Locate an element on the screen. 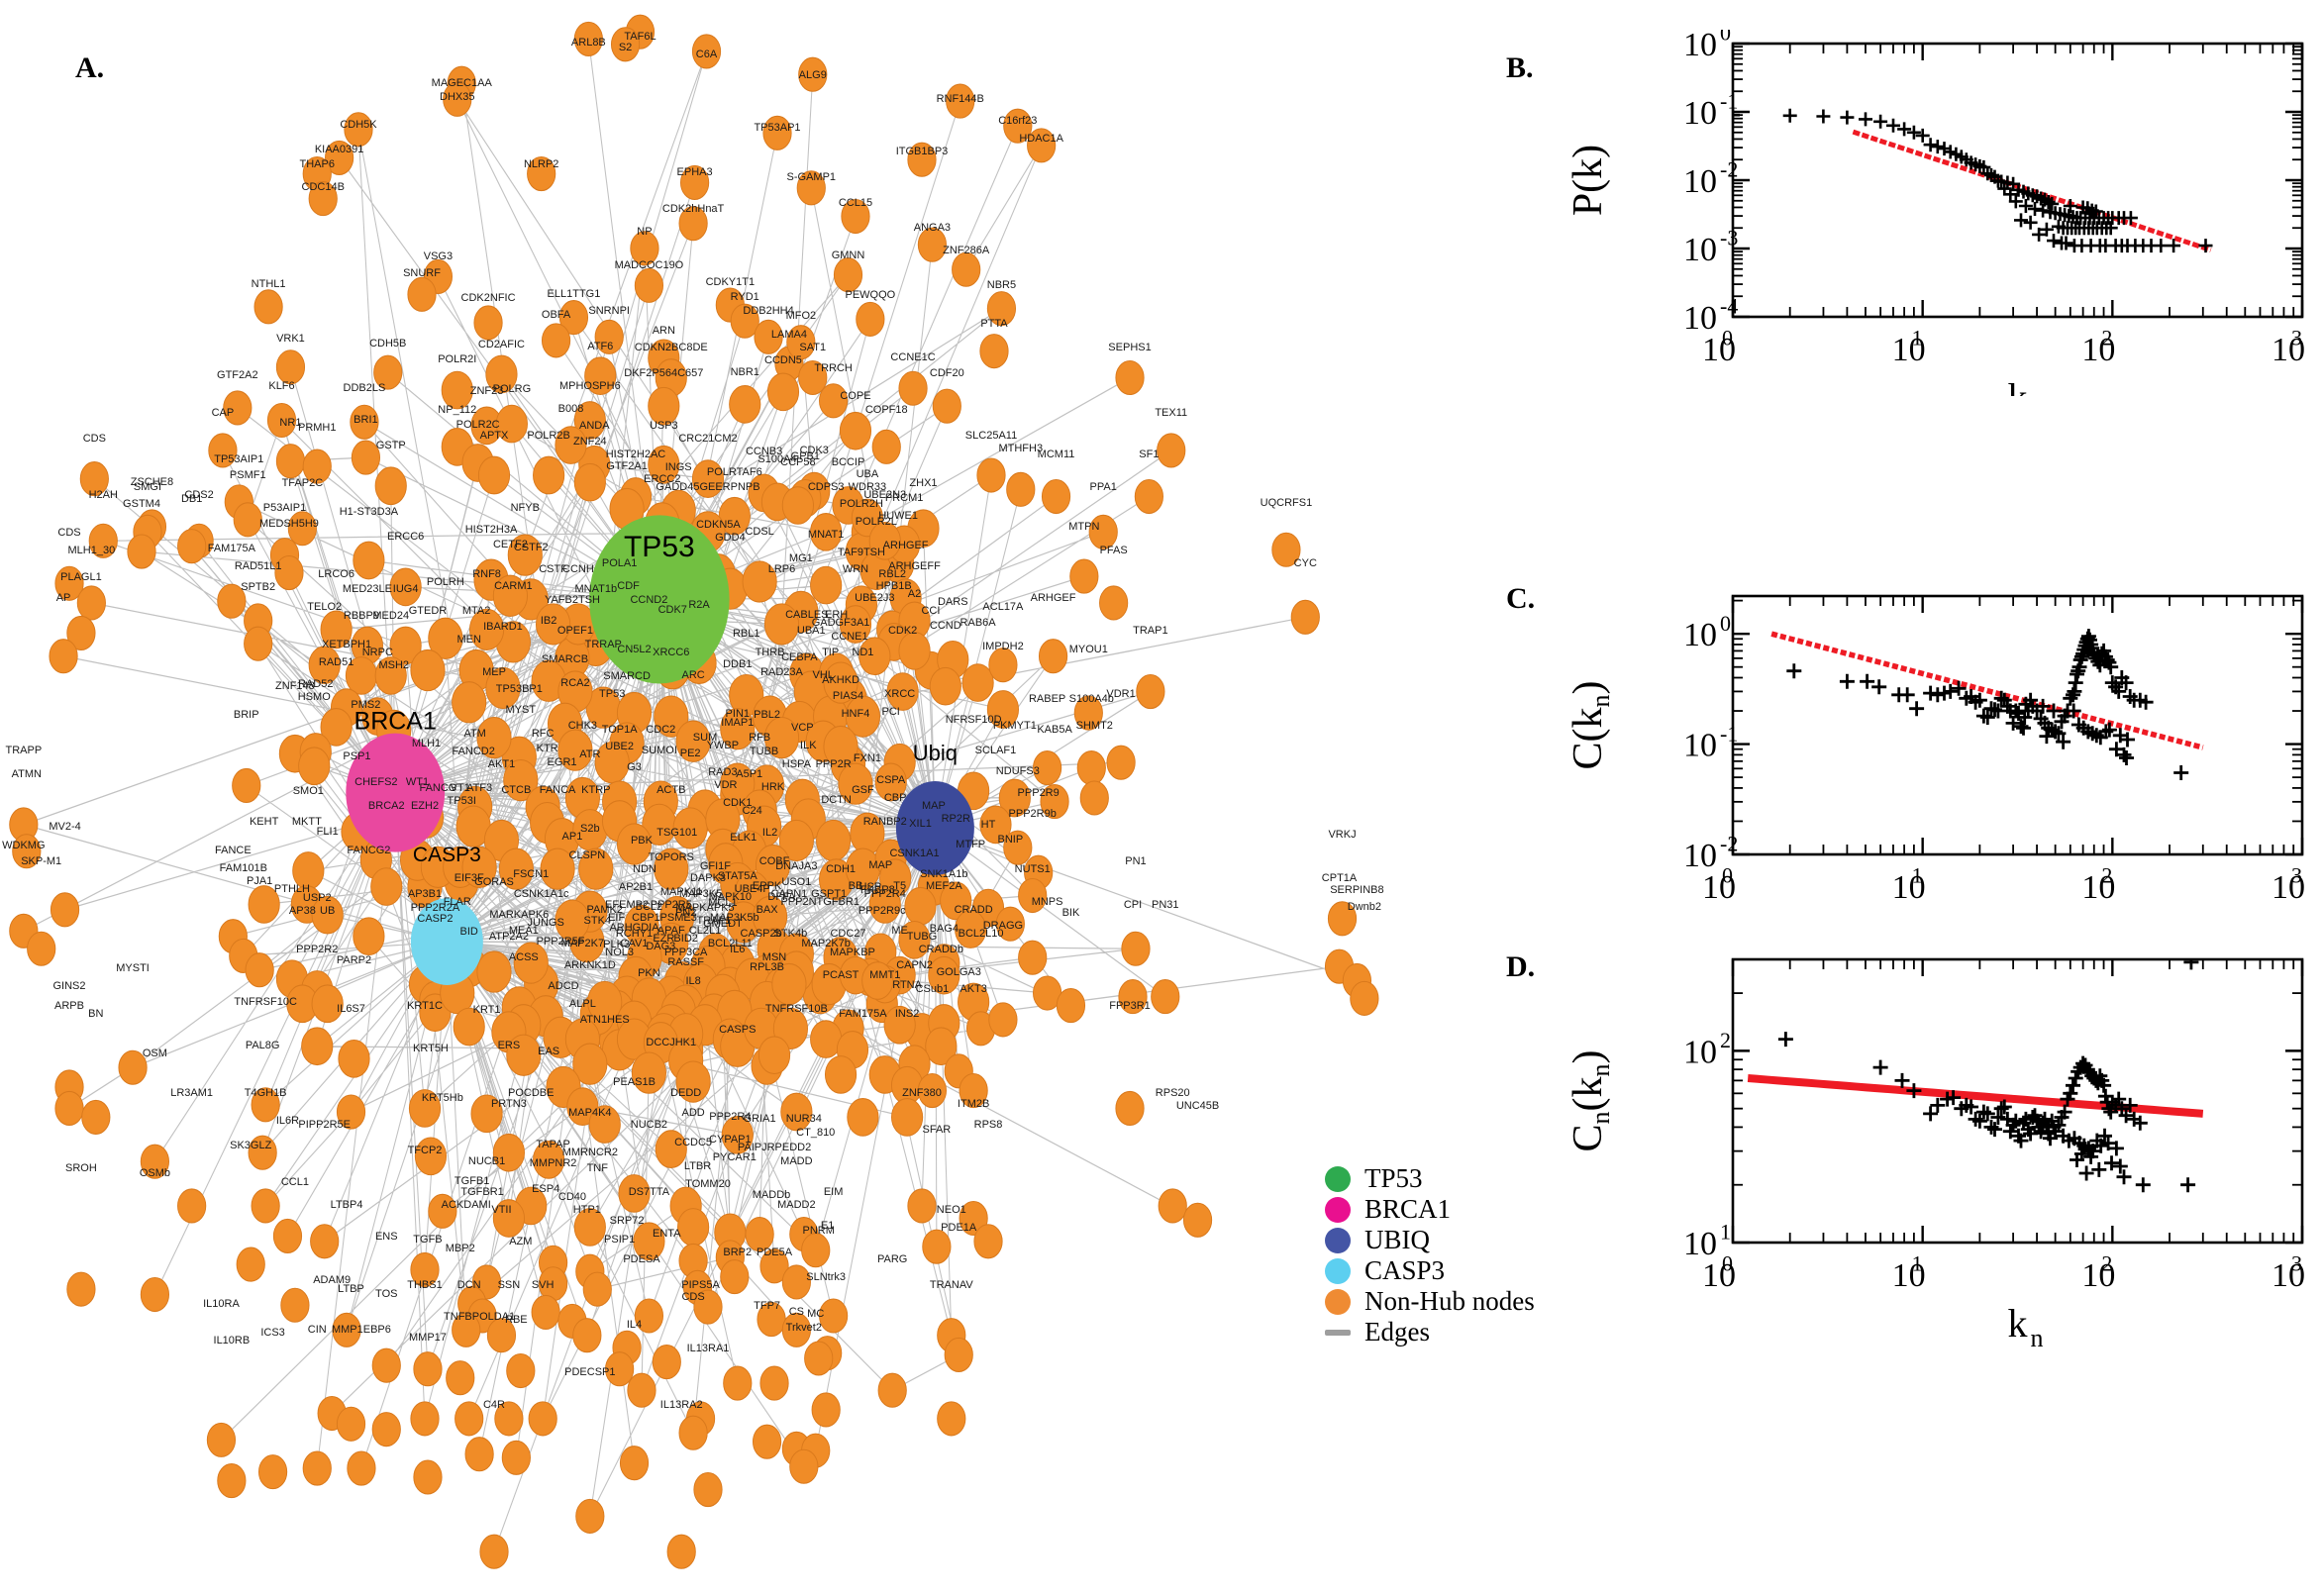 This screenshot has height=1596, width=2323. network-hub-node-casp3 is located at coordinates (446, 941).